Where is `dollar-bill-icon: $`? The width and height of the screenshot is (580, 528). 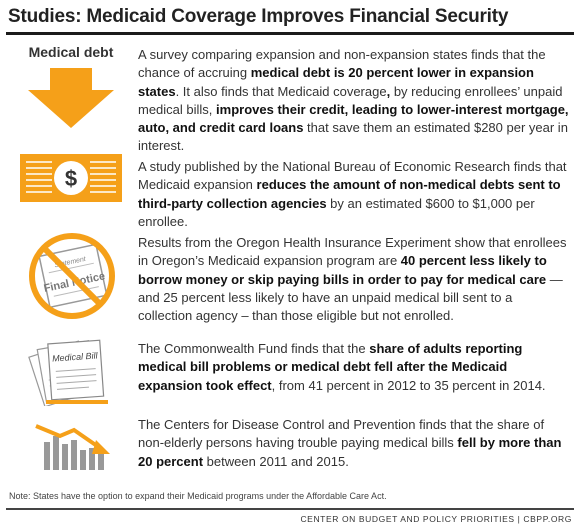 dollar-bill-icon: $ is located at coordinates (71, 180).